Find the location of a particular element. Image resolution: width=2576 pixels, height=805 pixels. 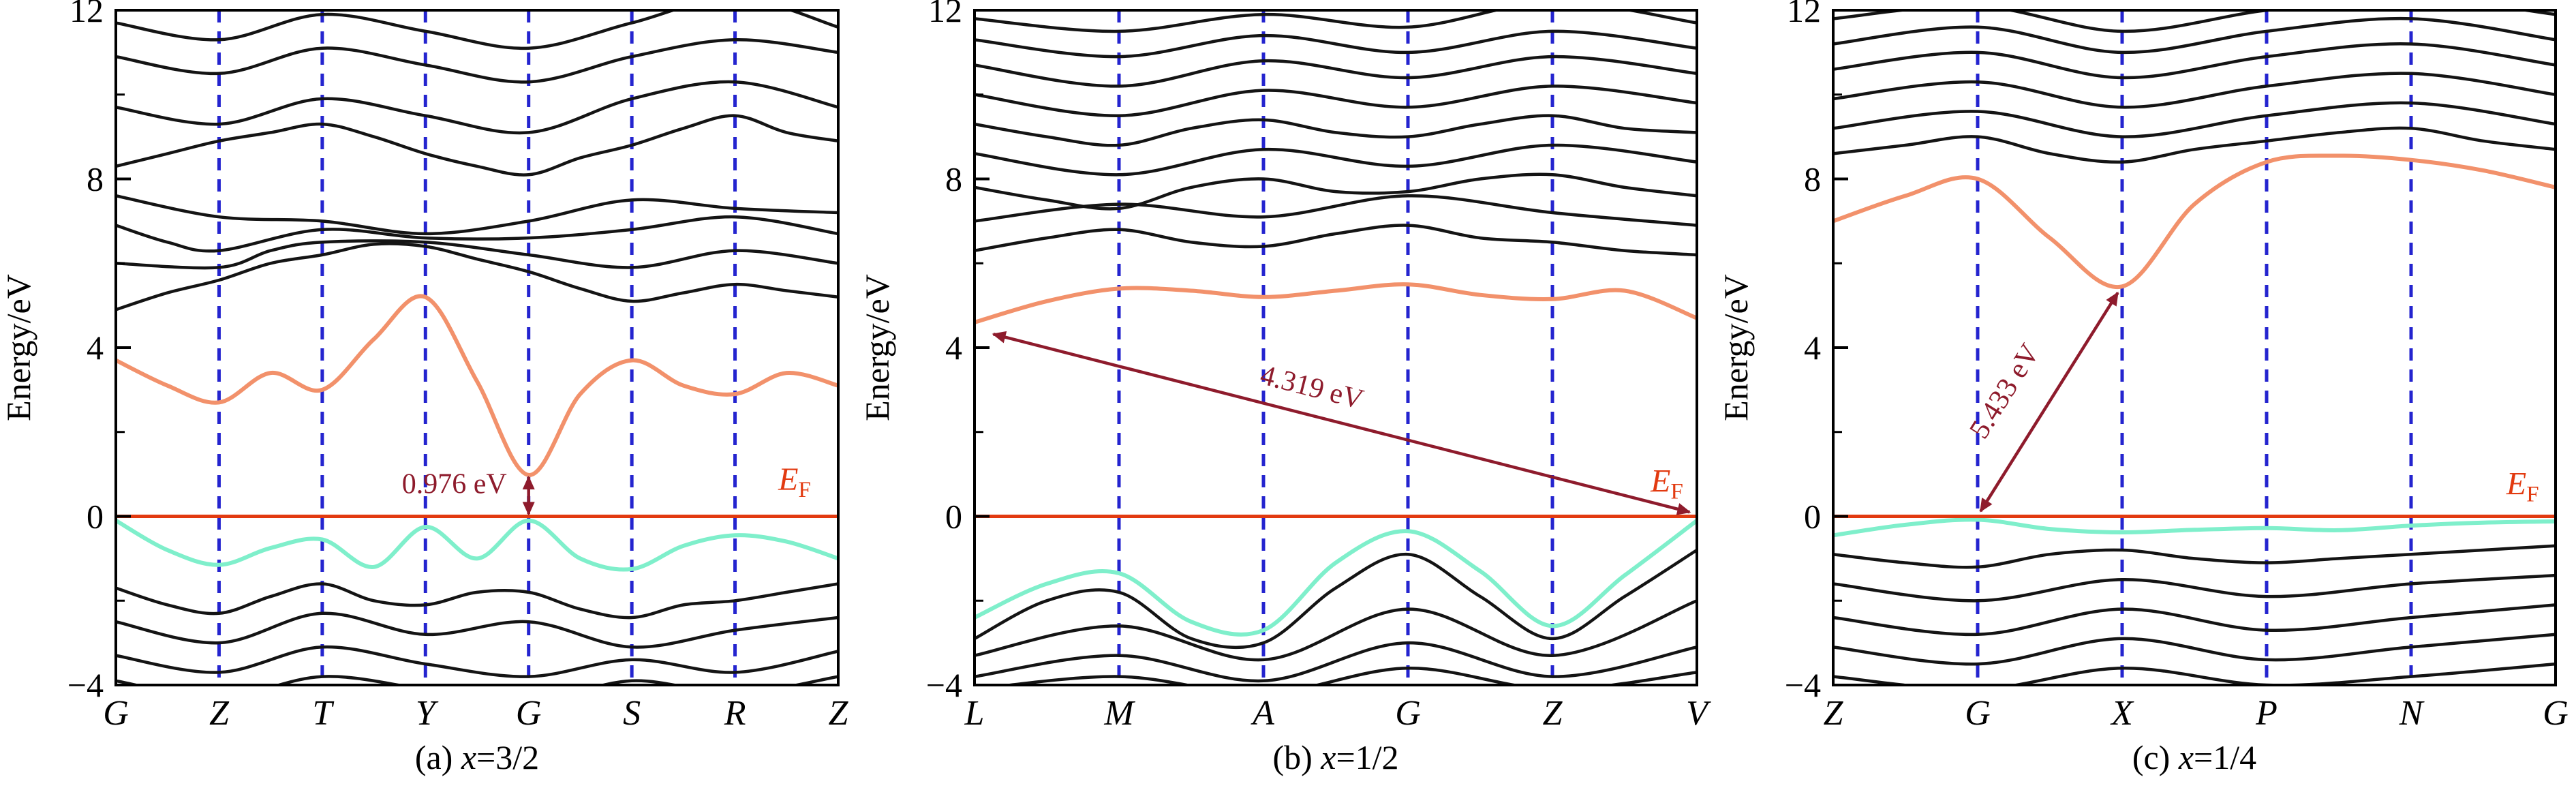

caption-suffix: =3/2 is located at coordinates (508, 757).